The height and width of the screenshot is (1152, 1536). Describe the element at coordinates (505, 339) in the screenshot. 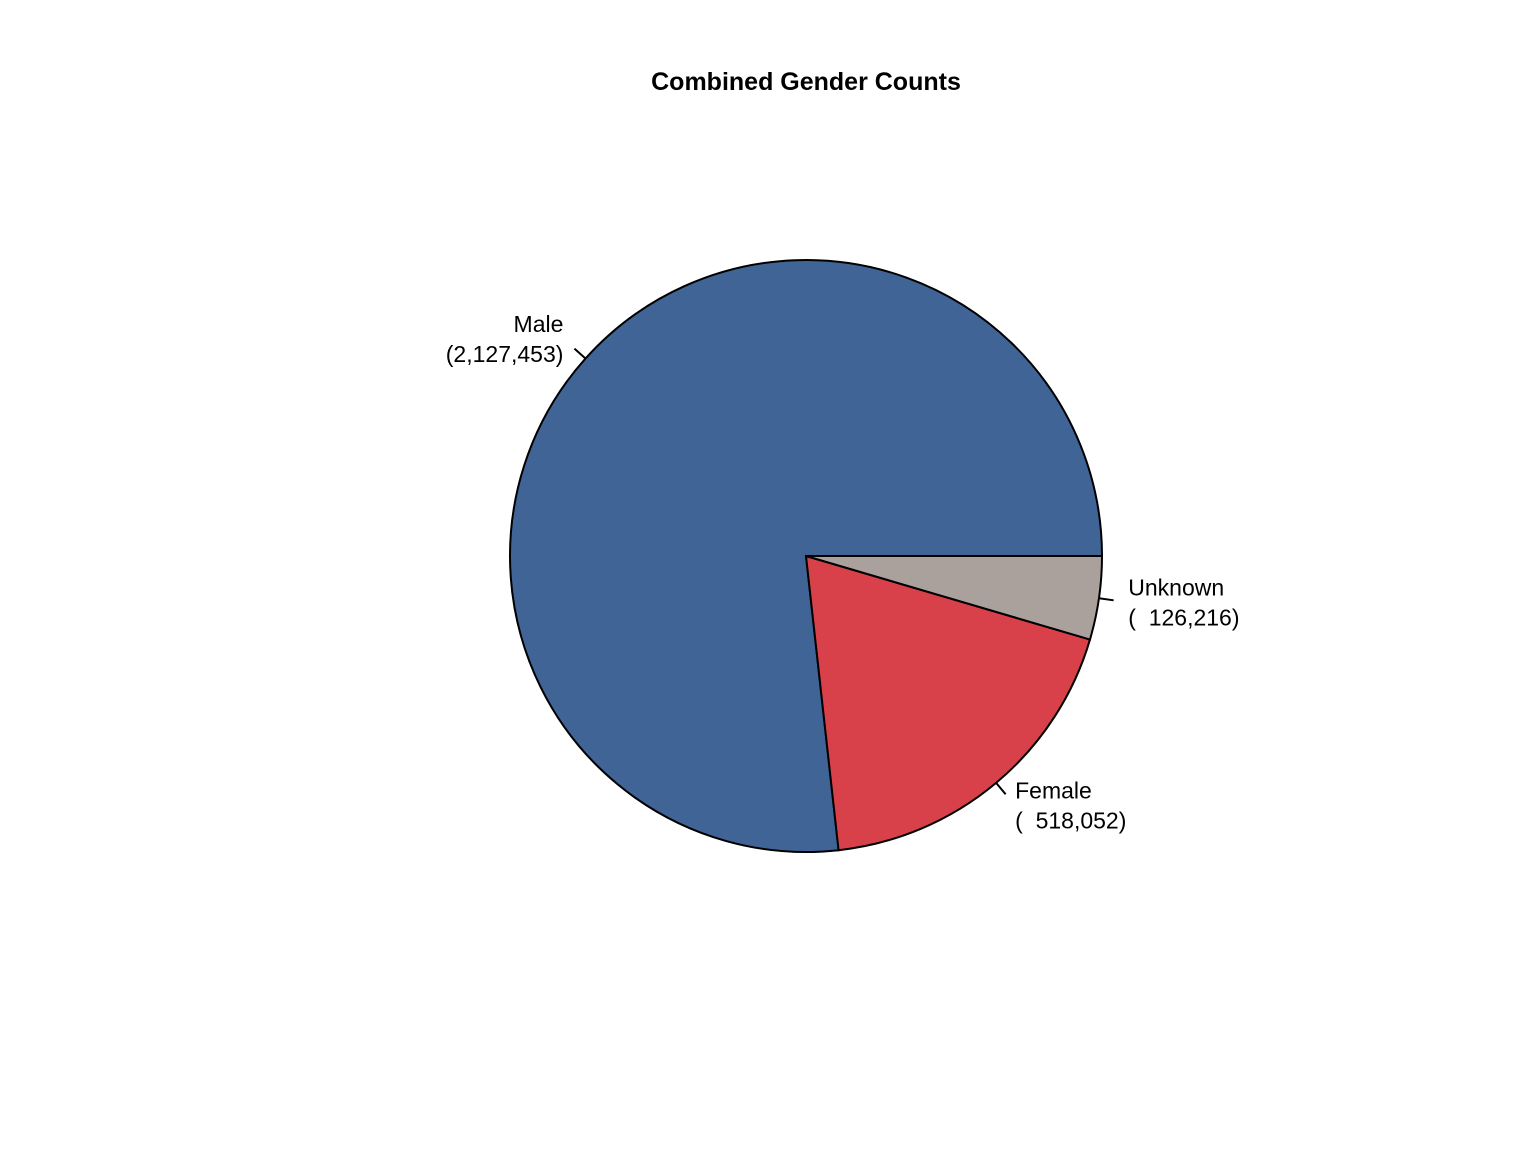

I see `slice-label-male: Male (2,127,453)` at that location.